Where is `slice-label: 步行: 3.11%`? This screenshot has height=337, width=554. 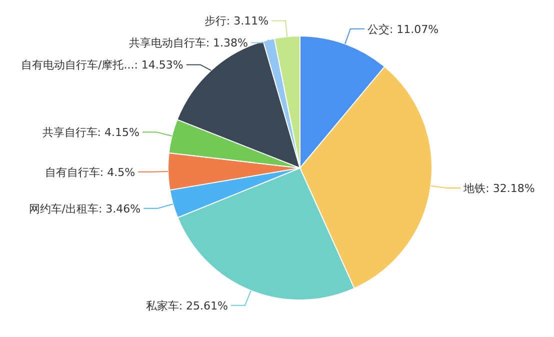 slice-label: 步行: 3.11% is located at coordinates (236, 21).